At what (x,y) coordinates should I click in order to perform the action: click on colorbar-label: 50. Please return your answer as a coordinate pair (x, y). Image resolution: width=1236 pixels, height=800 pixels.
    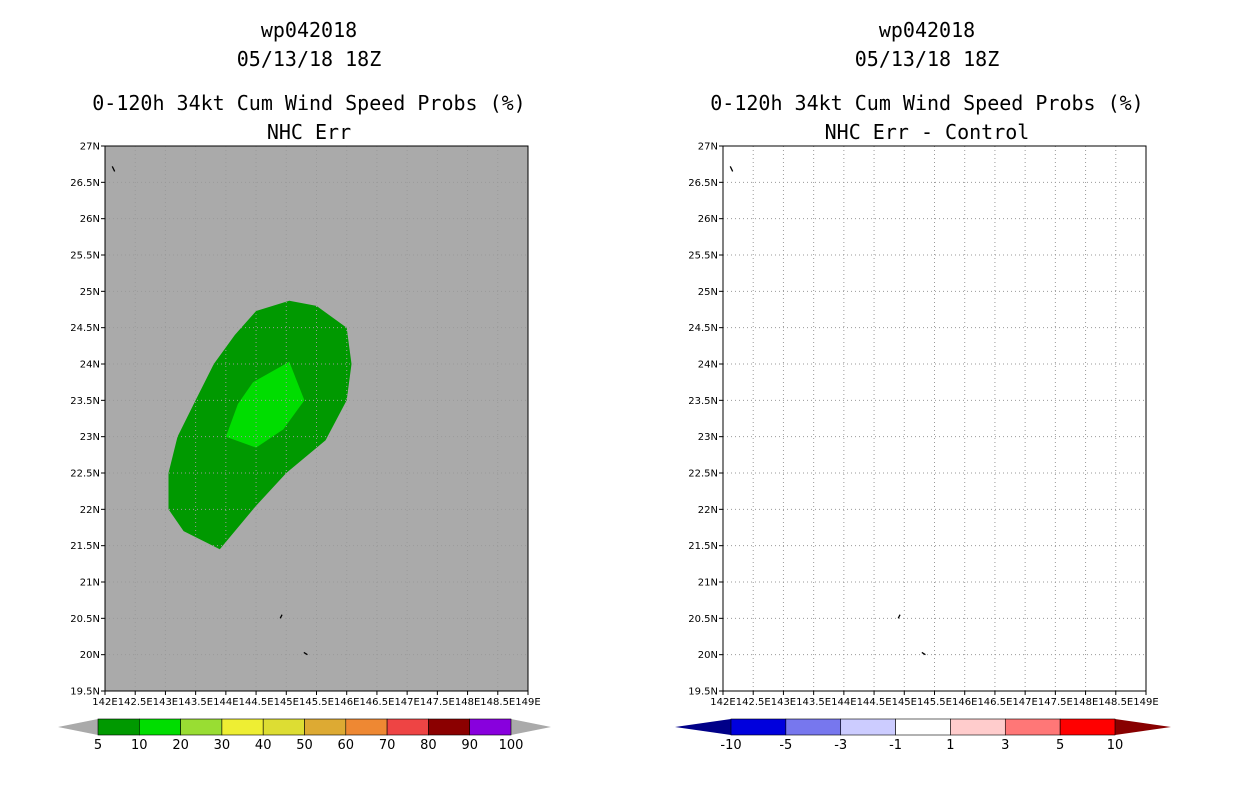
    Looking at the image, I should click on (304, 745).